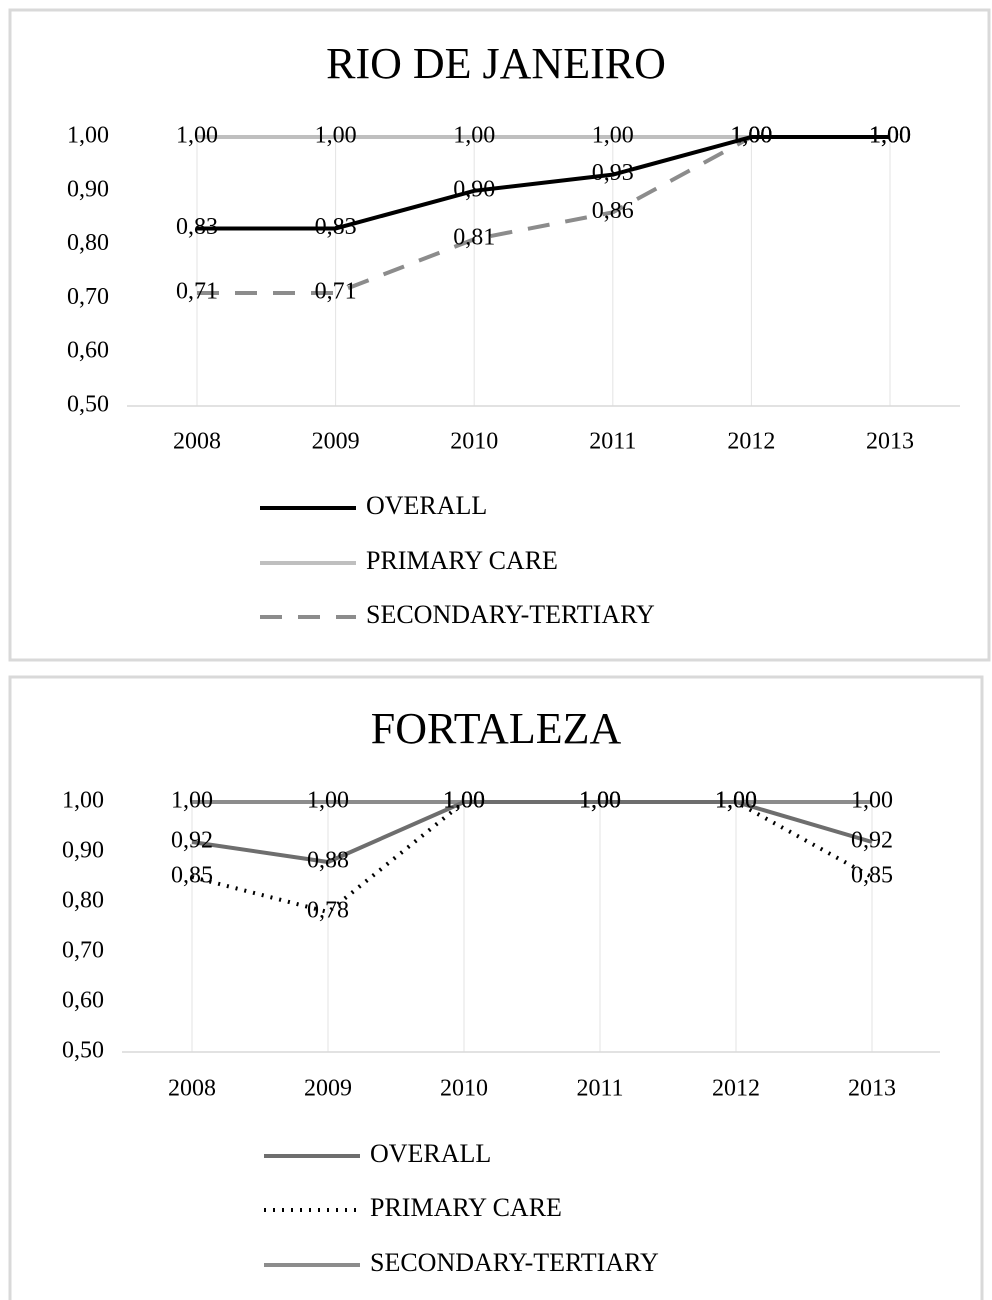 The height and width of the screenshot is (1300, 992). I want to click on data-label: 0,93, so click(613, 173).